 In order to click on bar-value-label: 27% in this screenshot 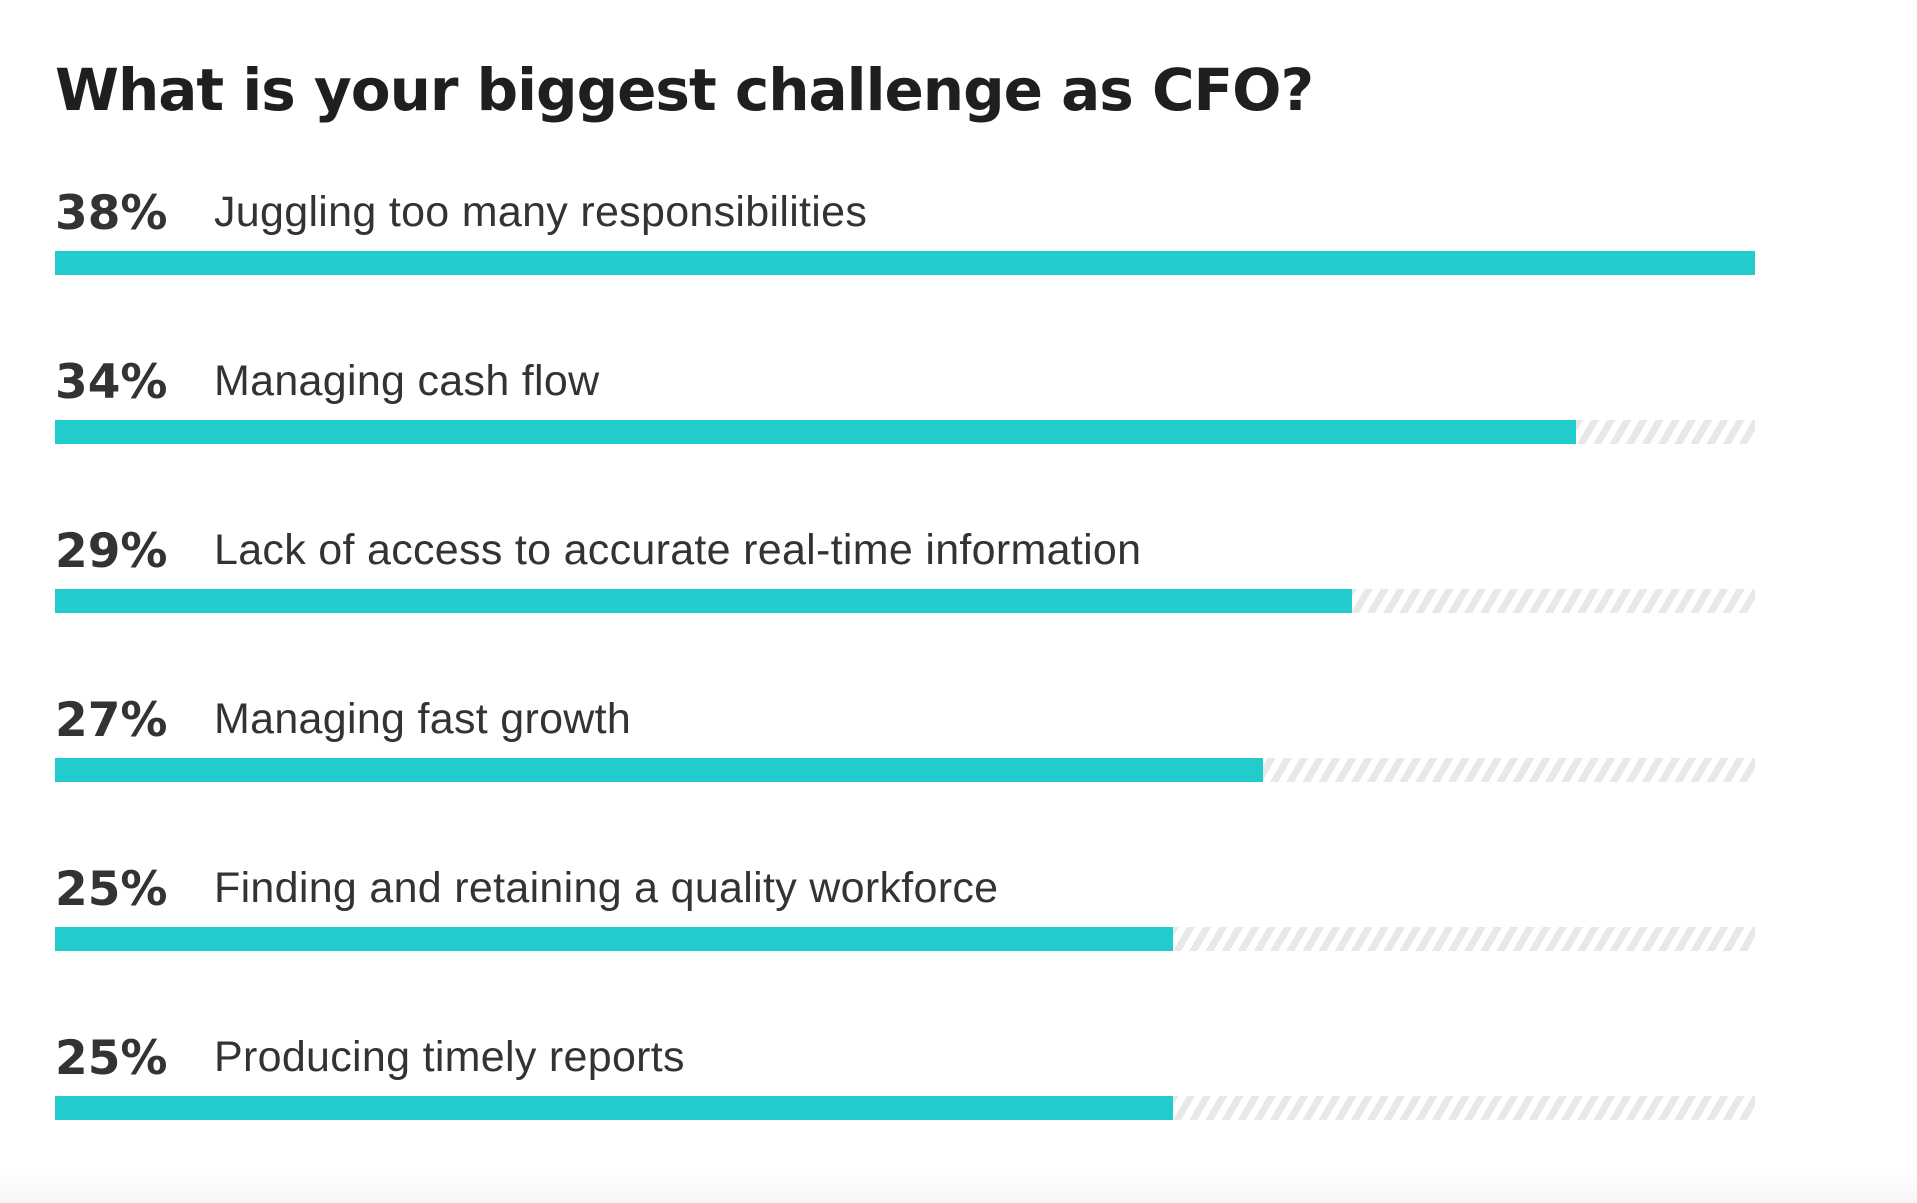, I will do `click(111, 720)`.